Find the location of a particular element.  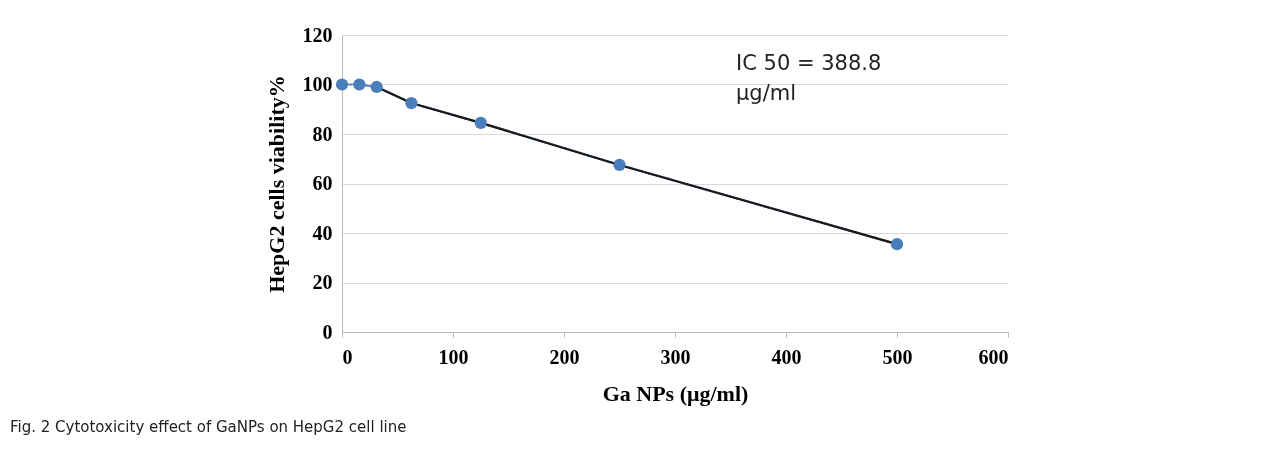

x-tick-label: 600 is located at coordinates (993, 356).